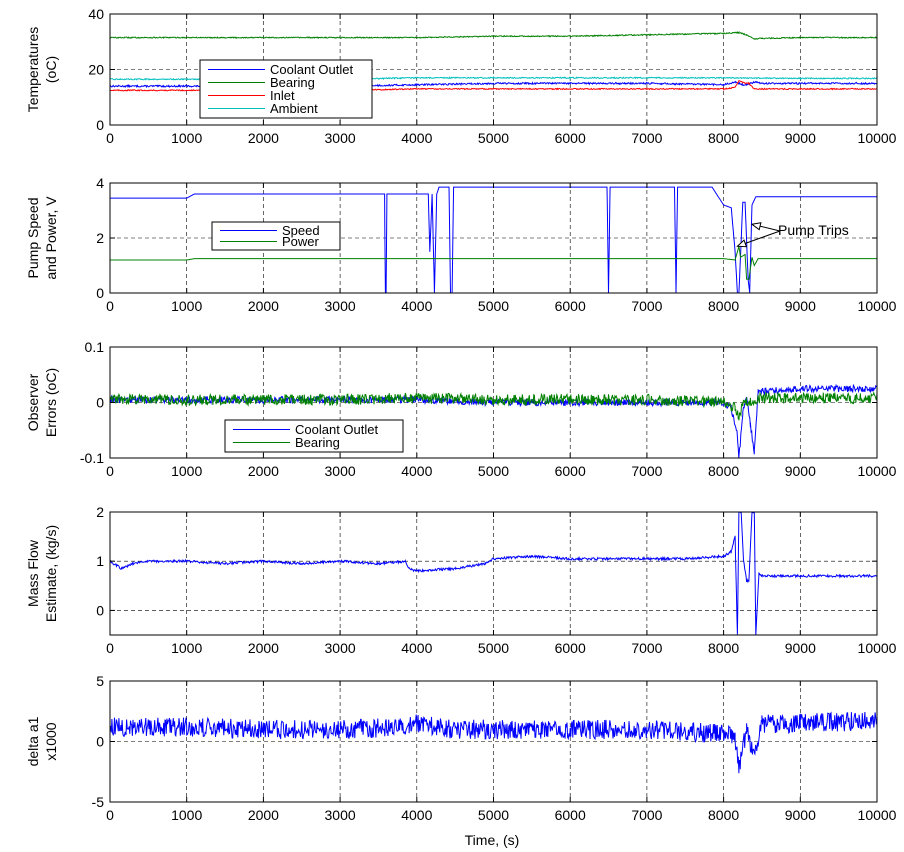 The height and width of the screenshot is (852, 904). What do you see at coordinates (96, 70) in the screenshot?
I see `y-tick-label: 20` at bounding box center [96, 70].